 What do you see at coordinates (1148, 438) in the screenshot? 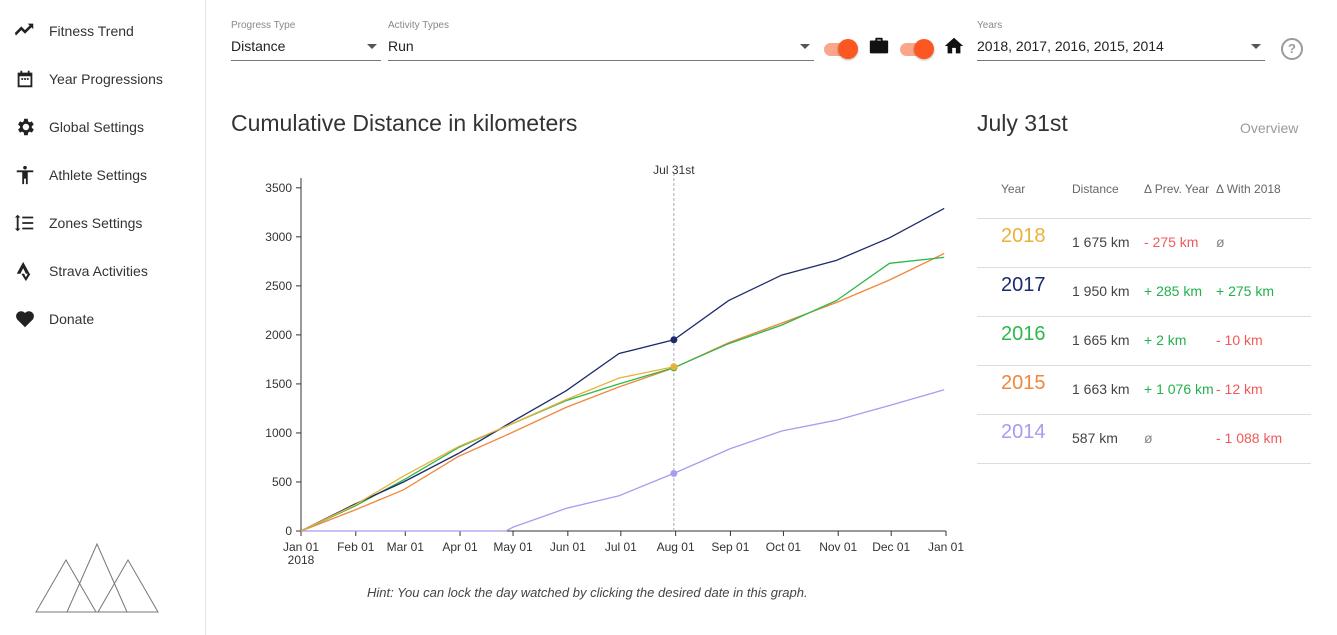
I see `row-delta-prev-year: ø` at bounding box center [1148, 438].